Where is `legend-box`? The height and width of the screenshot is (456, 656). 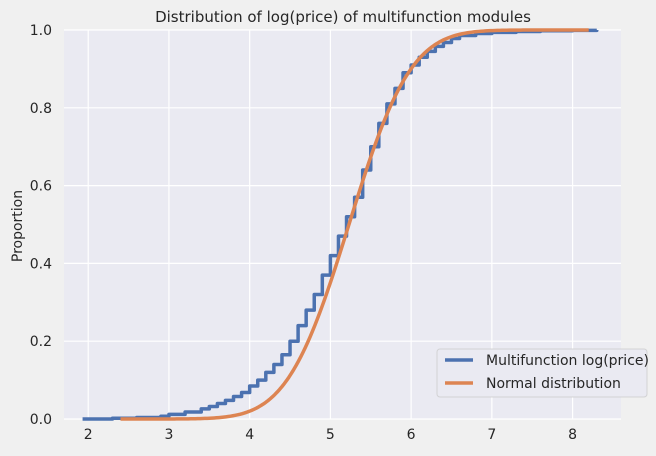
legend-box is located at coordinates (542, 373).